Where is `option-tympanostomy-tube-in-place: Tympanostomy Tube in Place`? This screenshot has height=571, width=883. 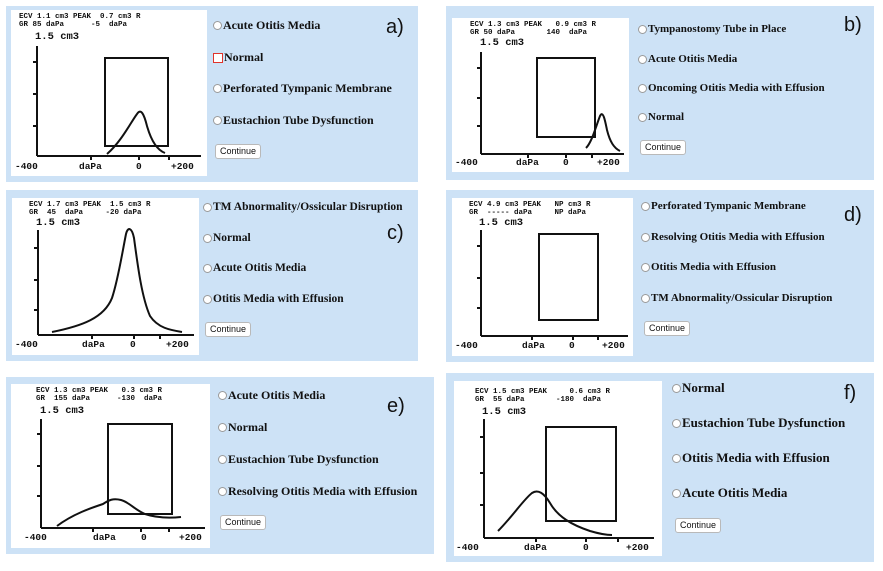 option-tympanostomy-tube-in-place: Tympanostomy Tube in Place is located at coordinates (712, 29).